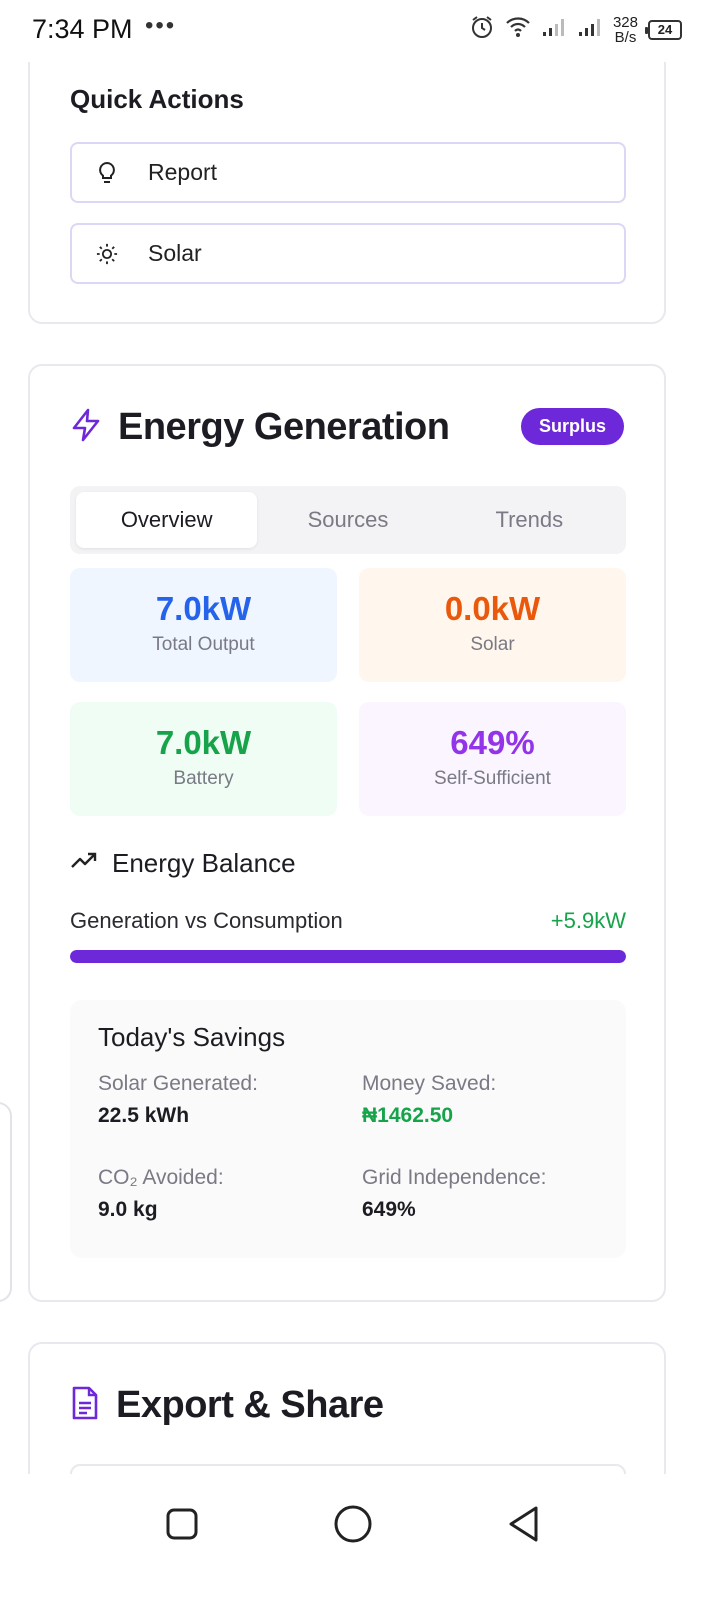  Describe the element at coordinates (161, 1177) in the screenshot. I see `savings-co2-avoided-key: CO₂ Avoided:` at that location.